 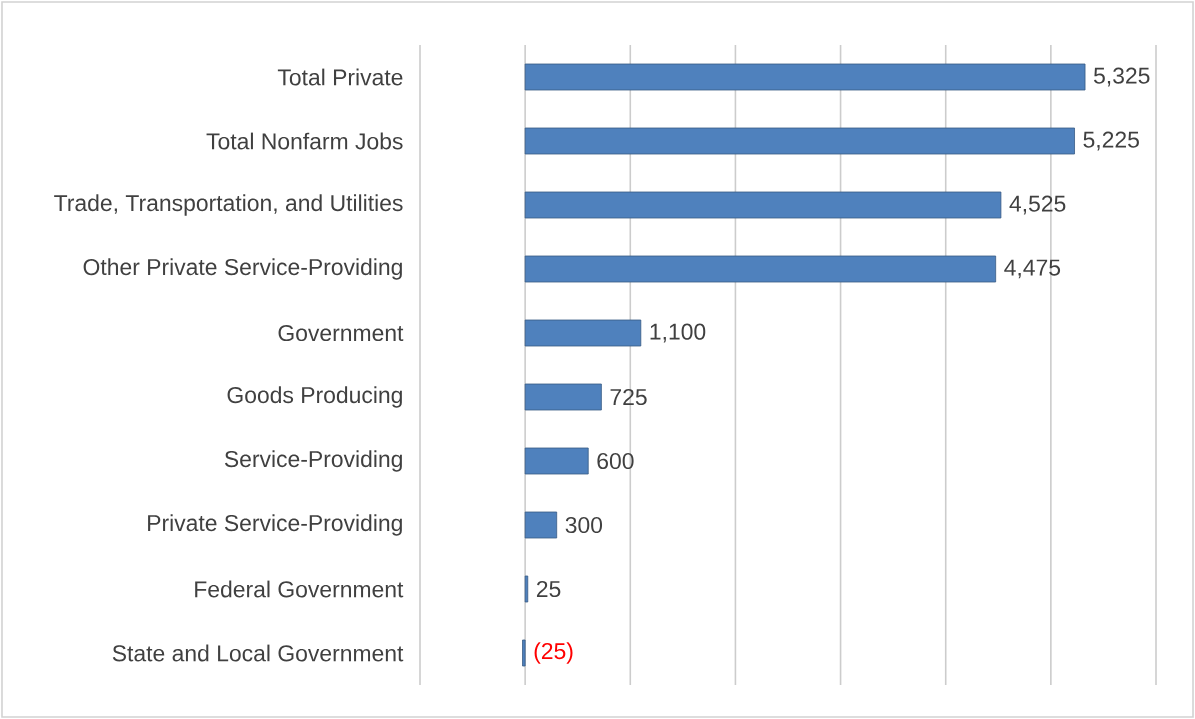 What do you see at coordinates (553, 653) in the screenshot?
I see `data-label: (25)` at bounding box center [553, 653].